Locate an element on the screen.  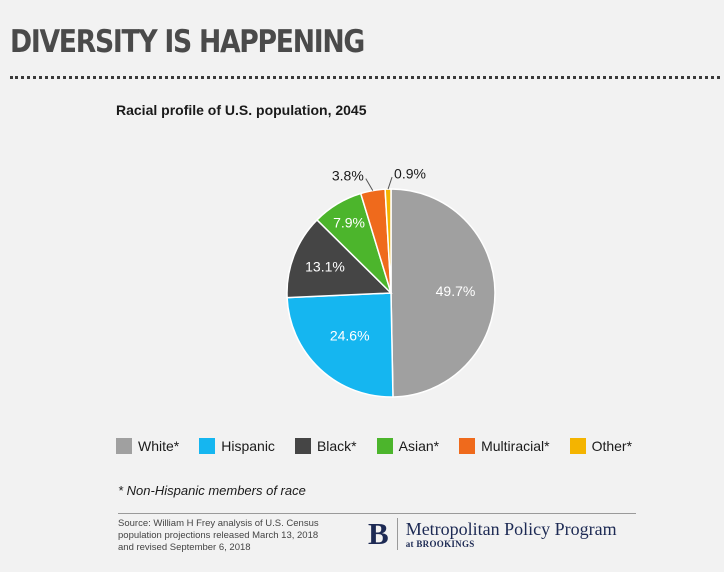
legend-label-asian: Asian* is located at coordinates (419, 446).